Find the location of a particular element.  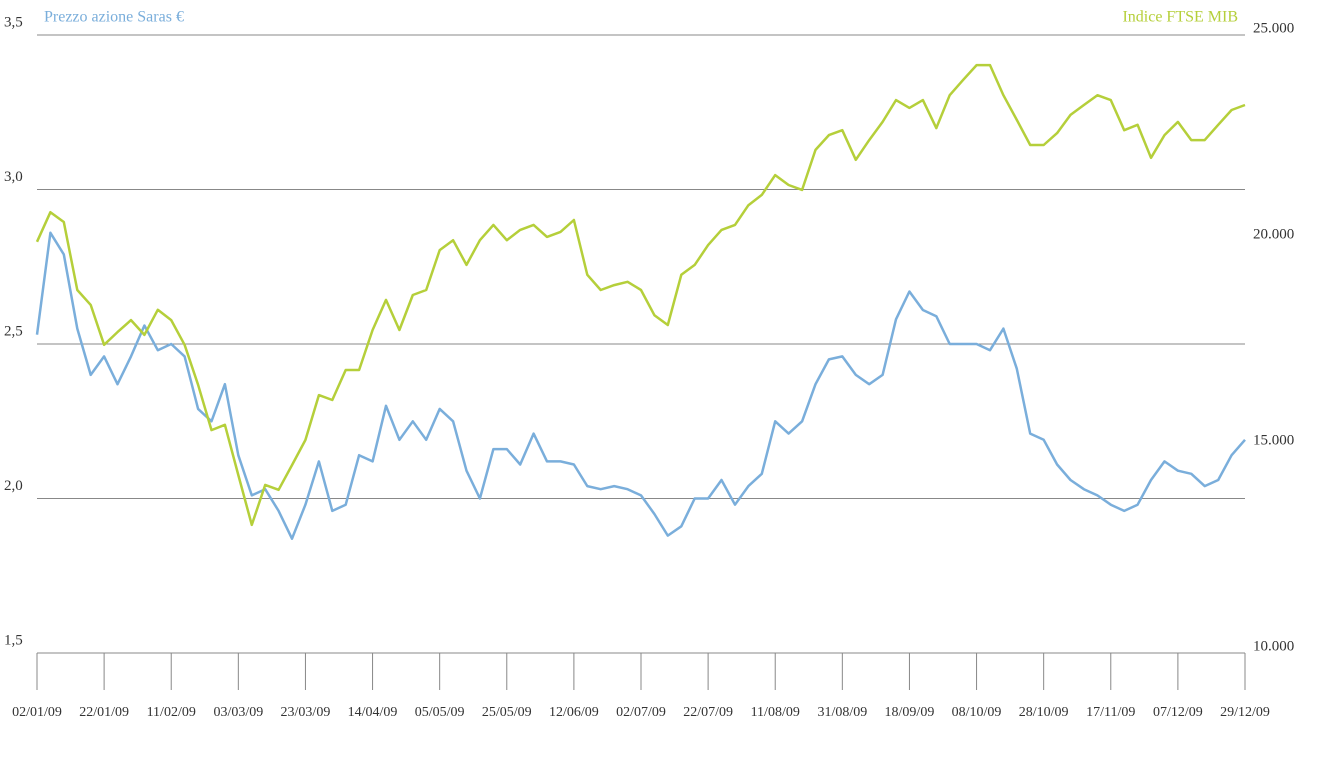

x-tick-label: 17/11/09 is located at coordinates (1110, 712).